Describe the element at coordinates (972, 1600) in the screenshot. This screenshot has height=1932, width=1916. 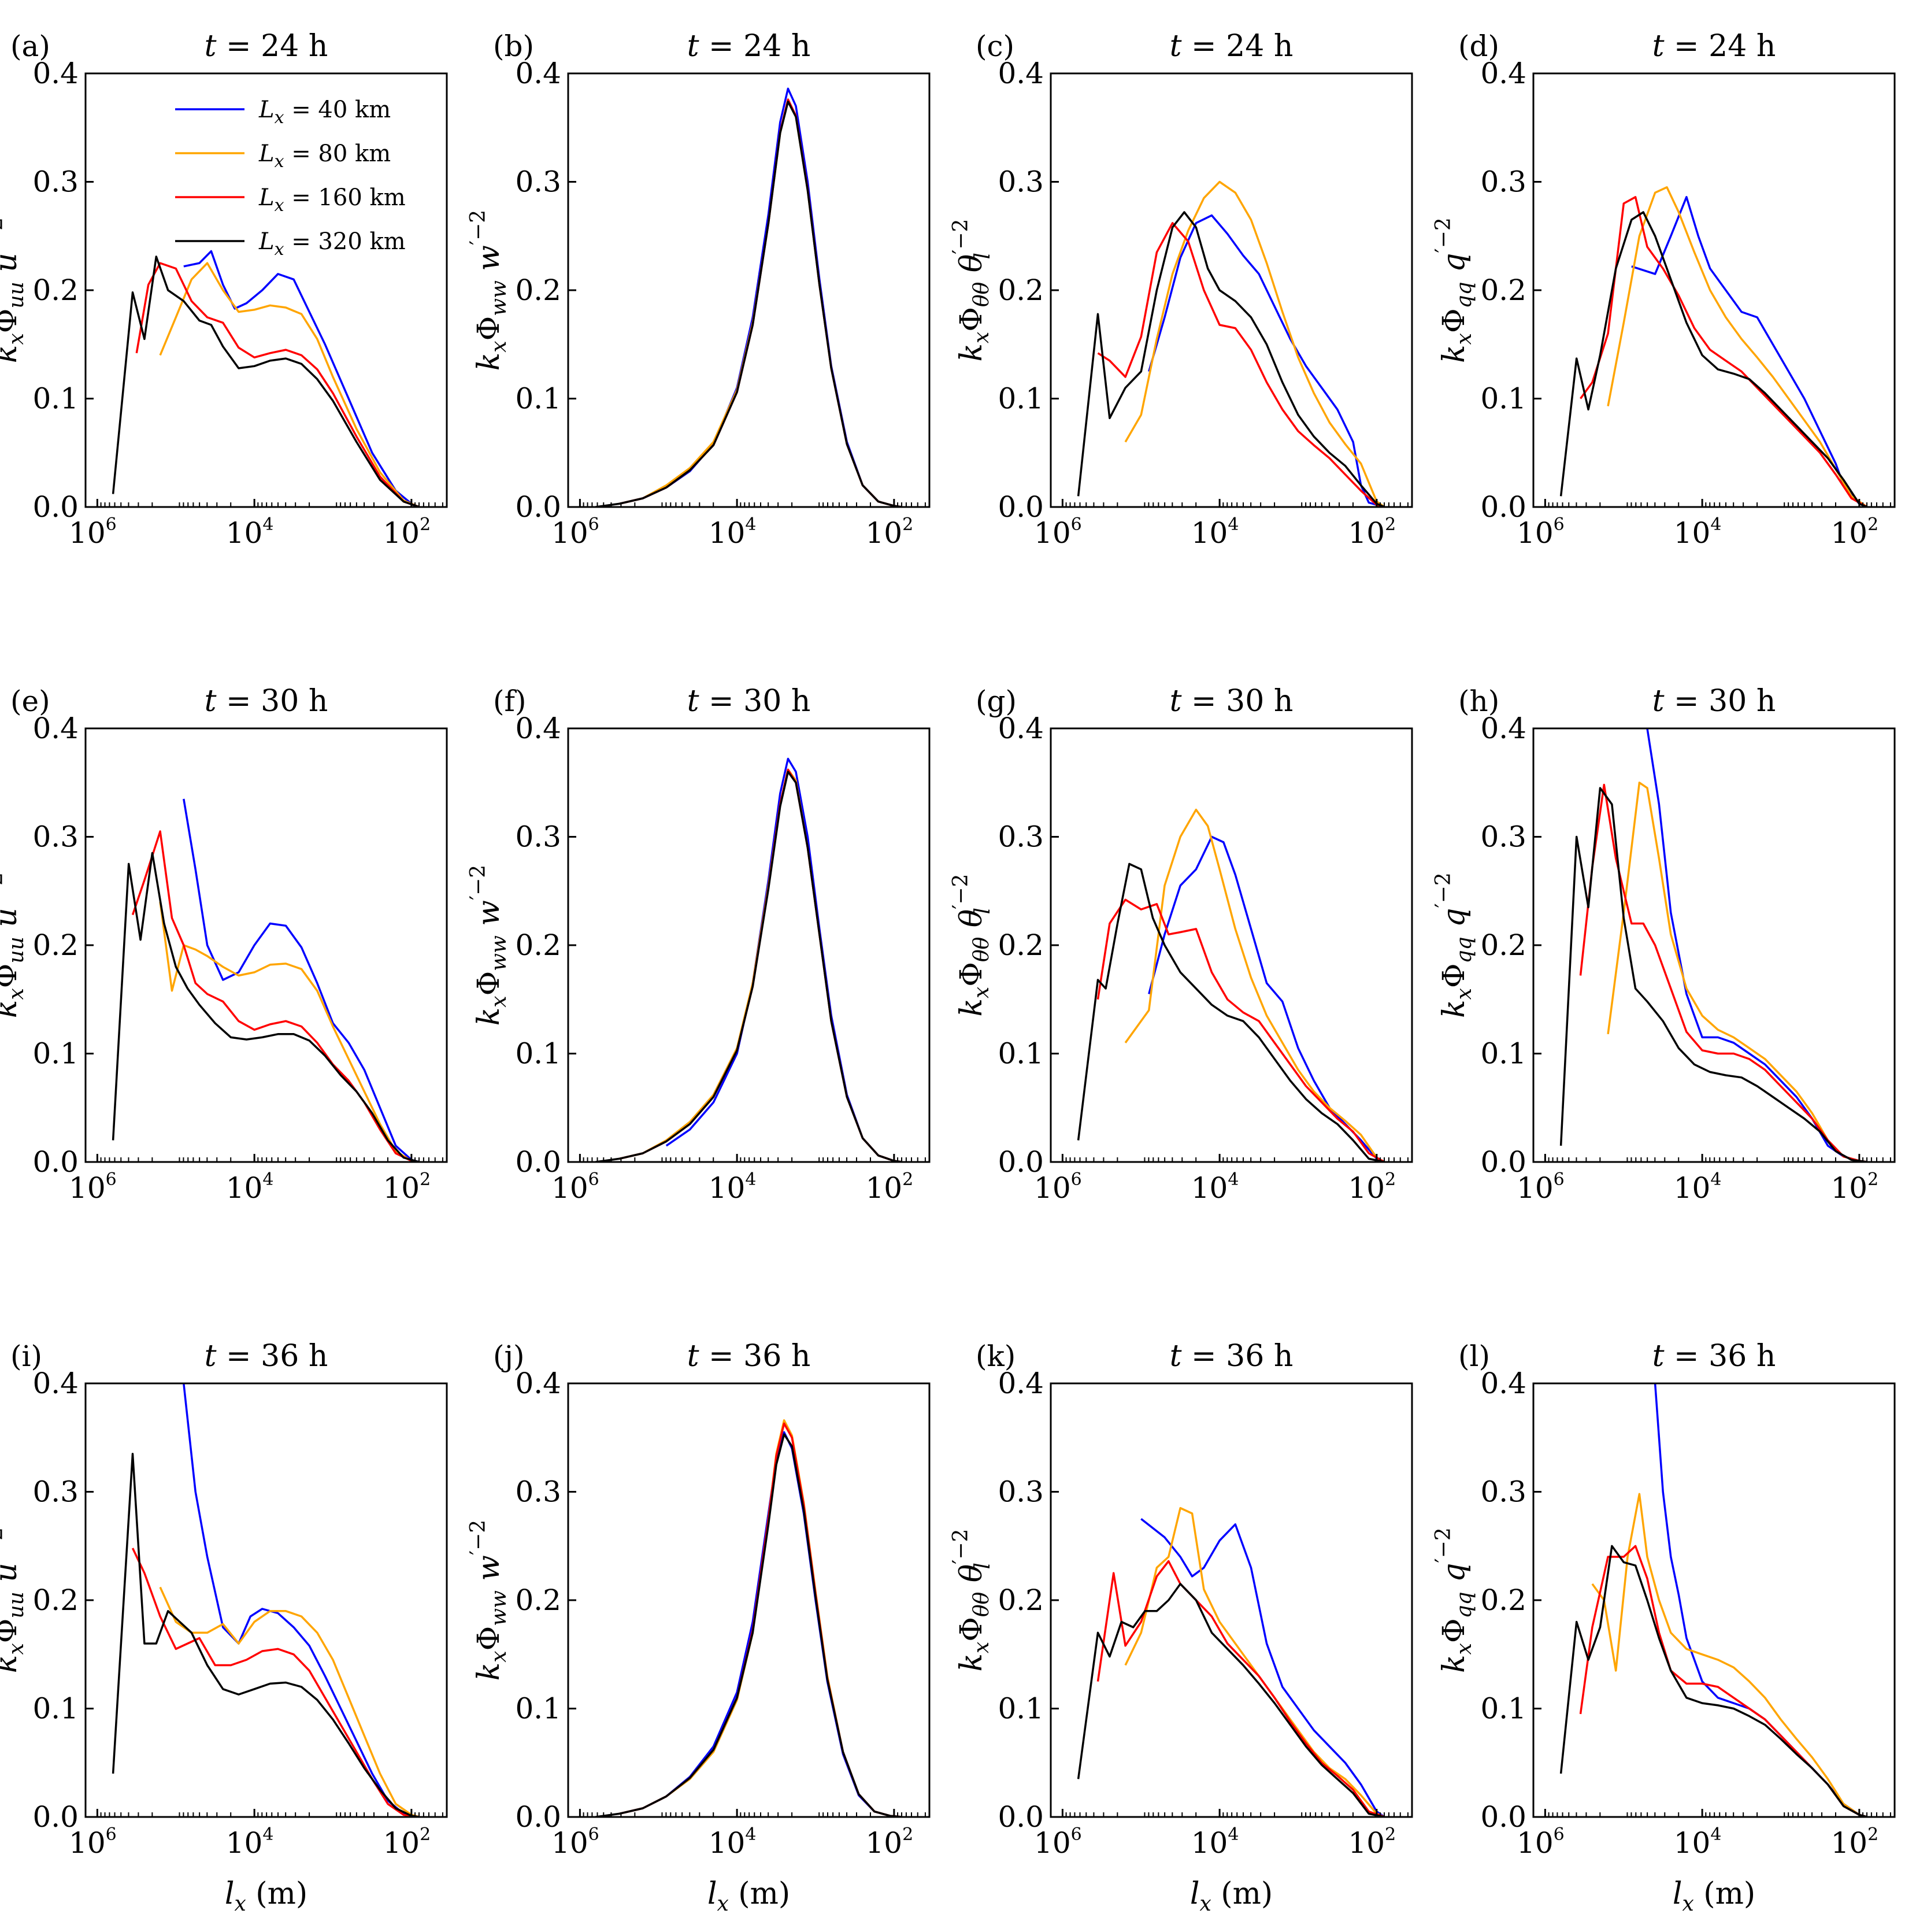
I see `y-axis-label: kxΦθθ θ′−2l` at that location.